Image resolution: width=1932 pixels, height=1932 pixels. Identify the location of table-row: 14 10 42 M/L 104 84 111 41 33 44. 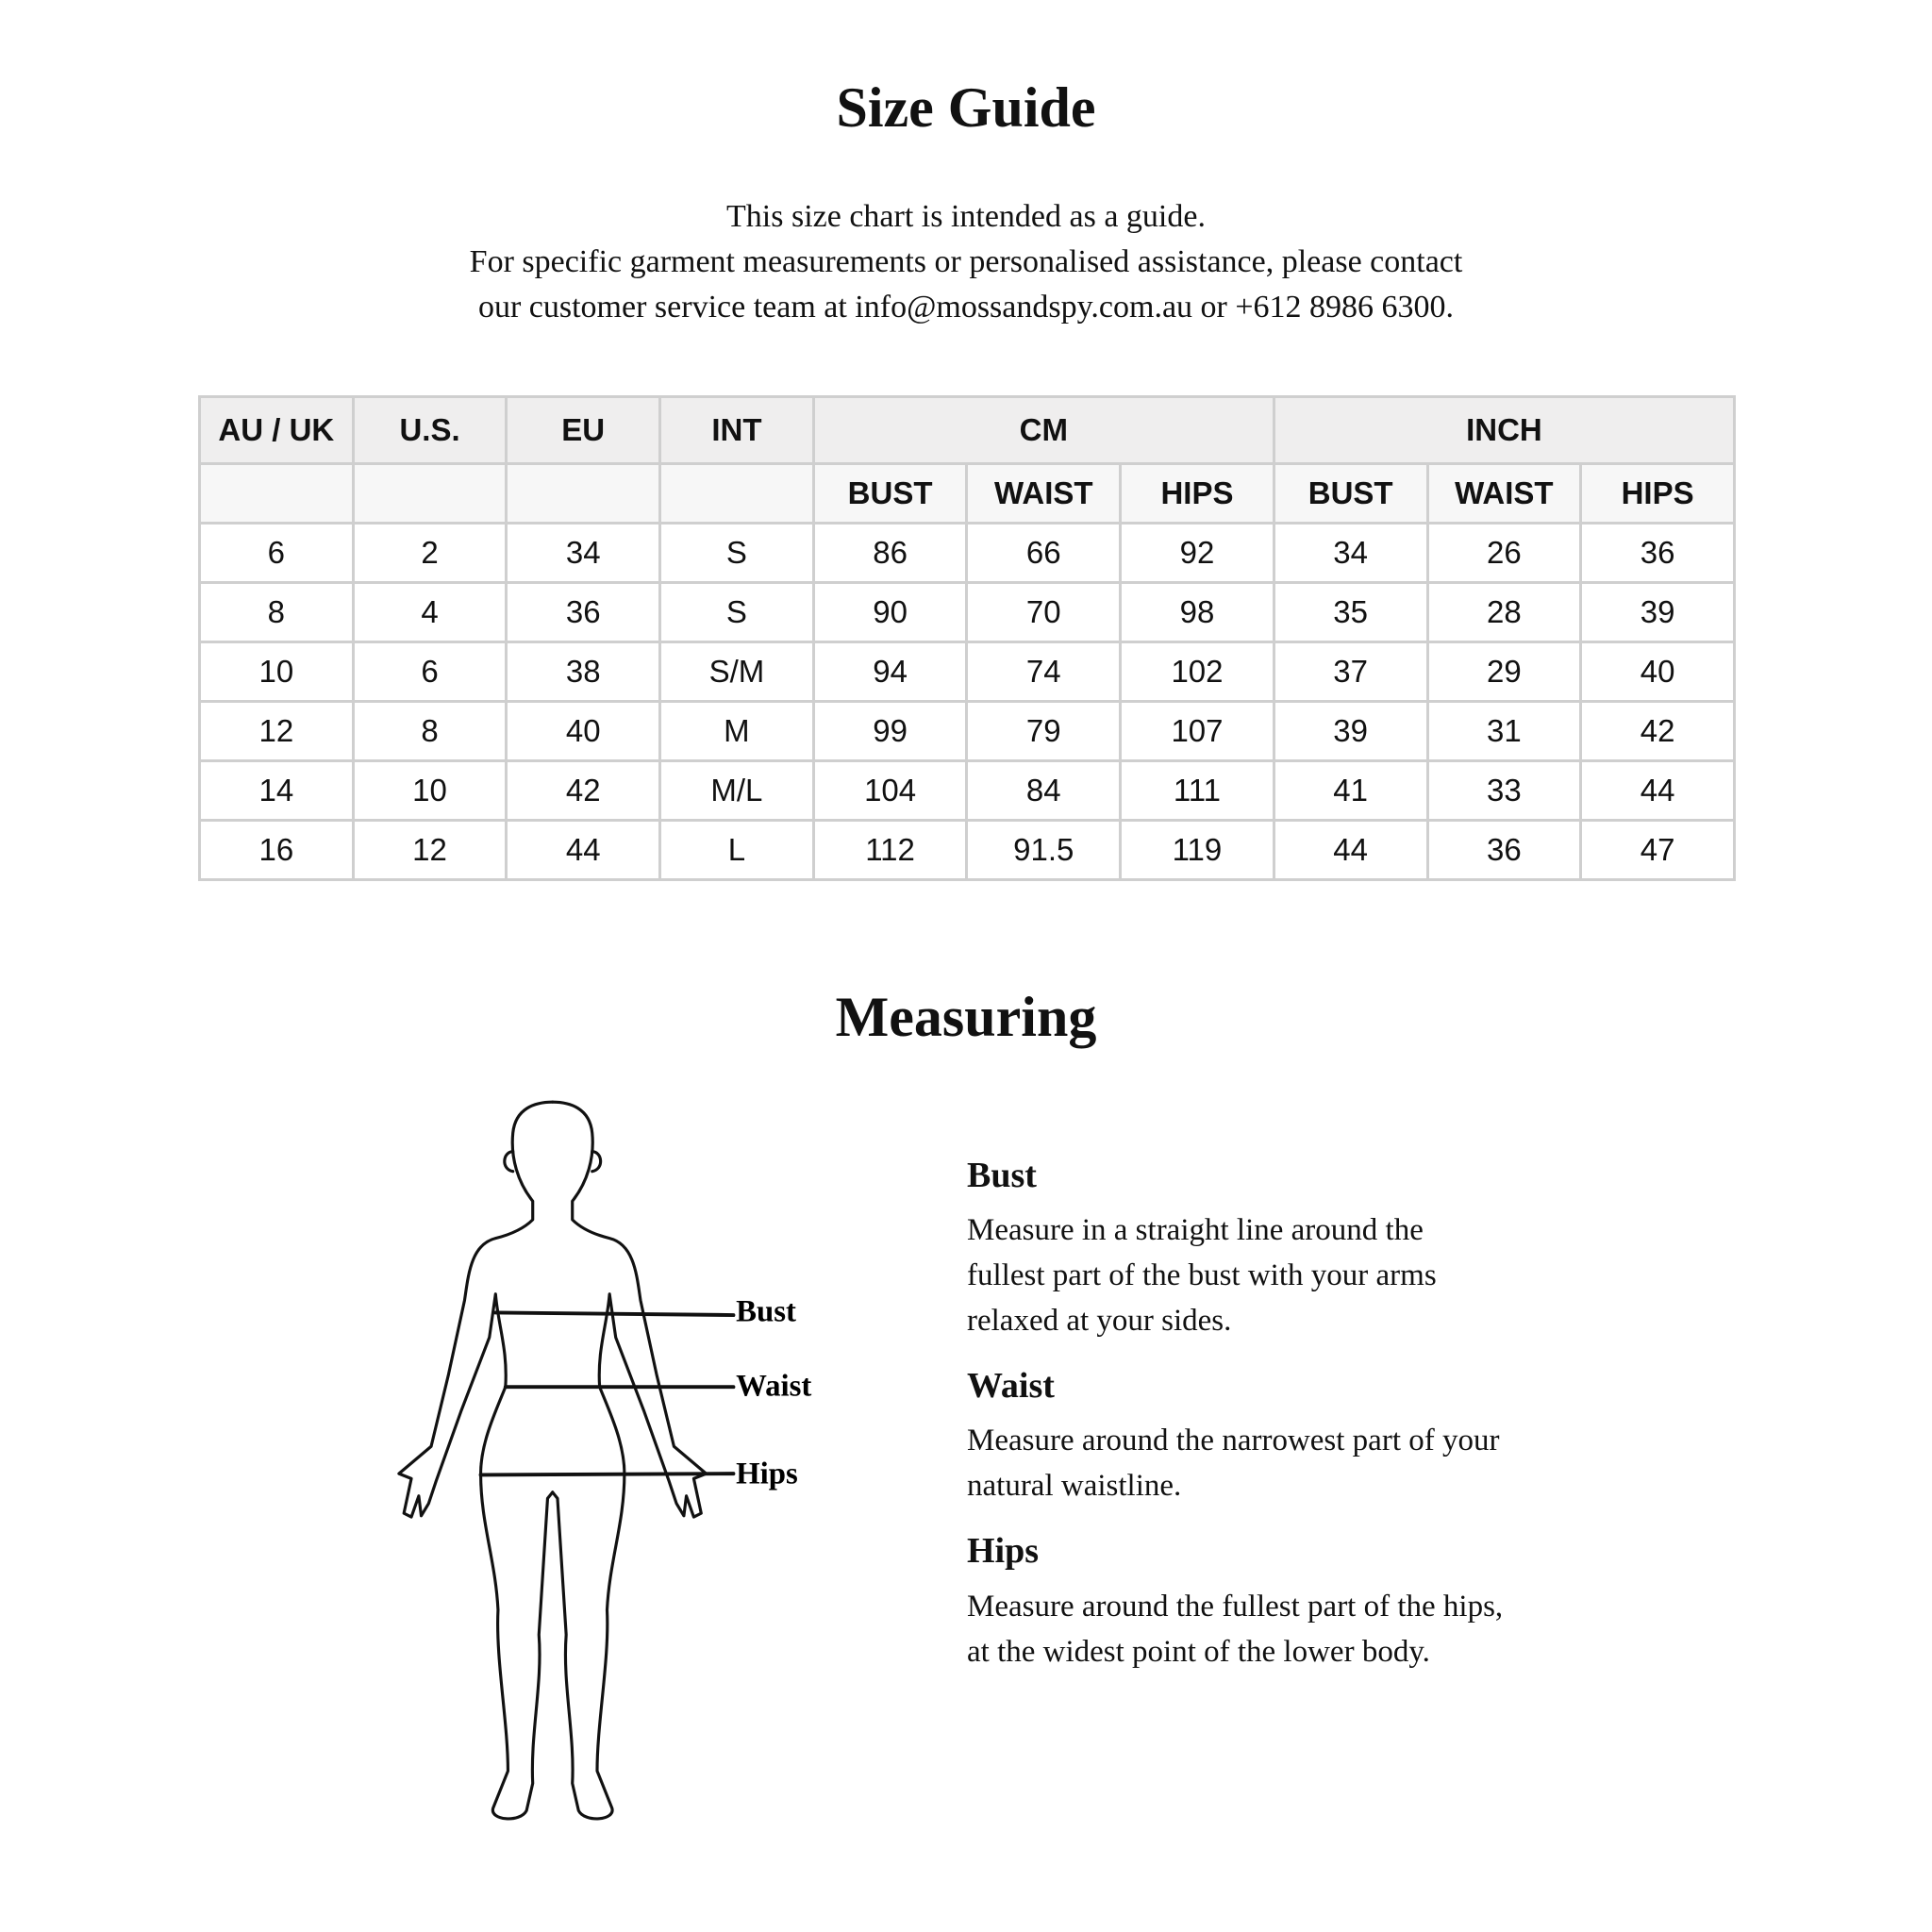
(967, 790).